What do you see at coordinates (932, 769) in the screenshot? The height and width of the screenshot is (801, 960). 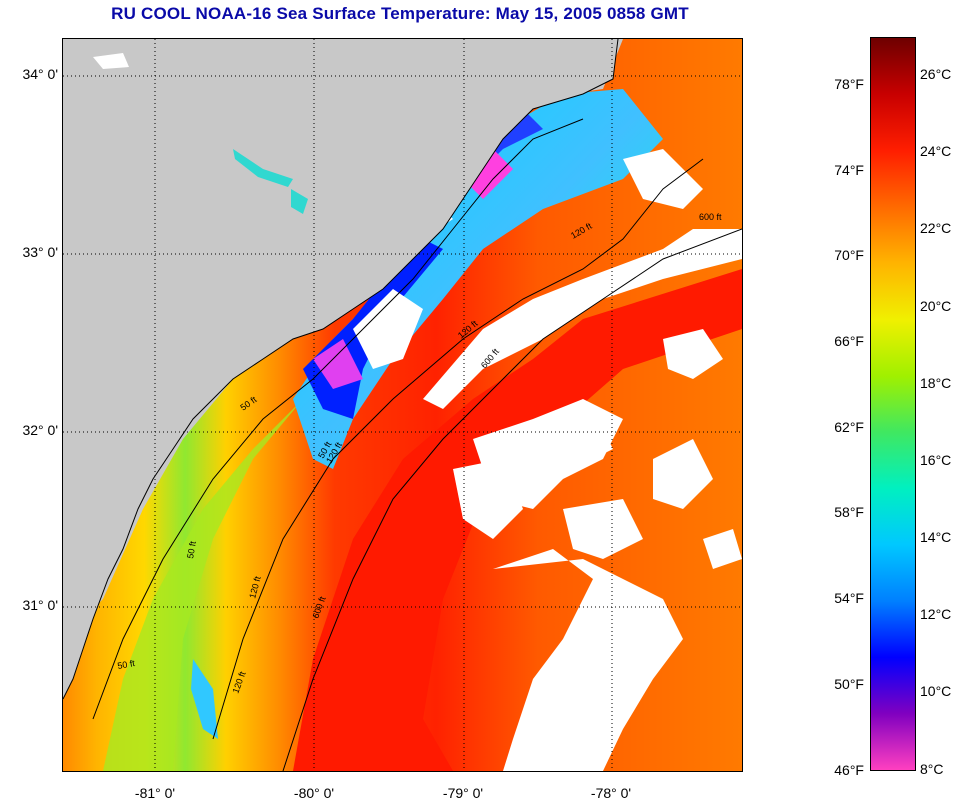 I see `celsius-label: 8°C` at bounding box center [932, 769].